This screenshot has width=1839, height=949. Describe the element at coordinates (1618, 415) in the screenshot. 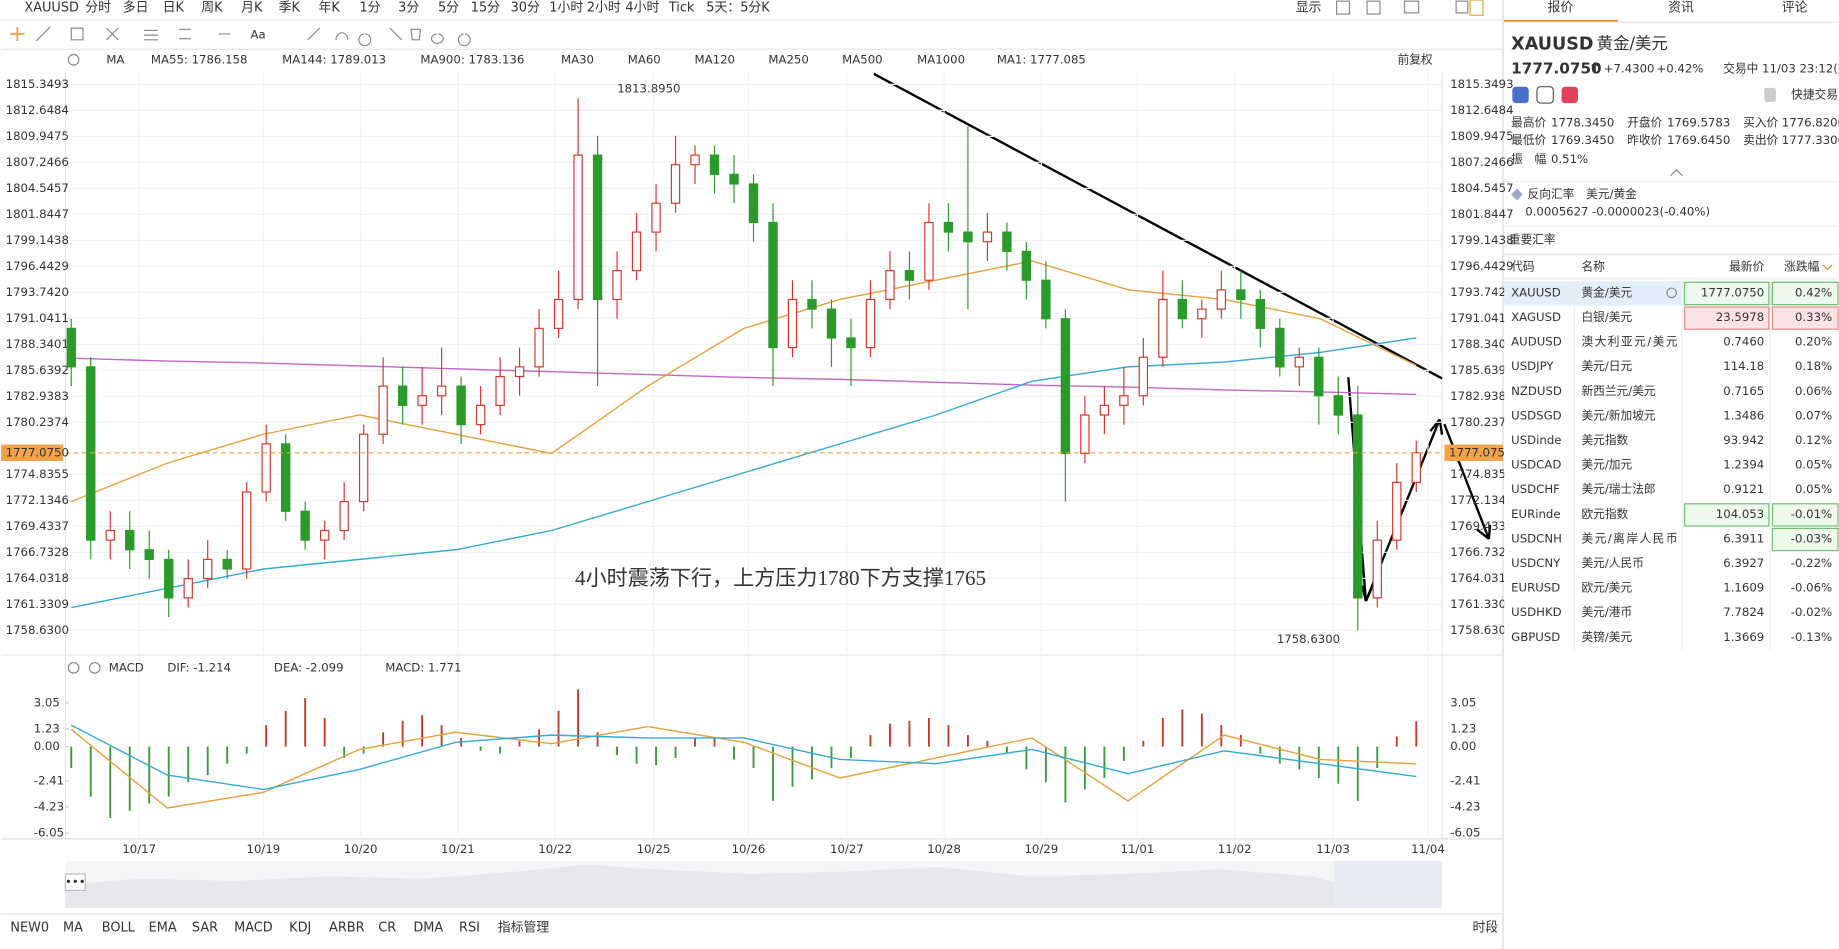

I see `row-name: 美元/新加坡元` at that location.